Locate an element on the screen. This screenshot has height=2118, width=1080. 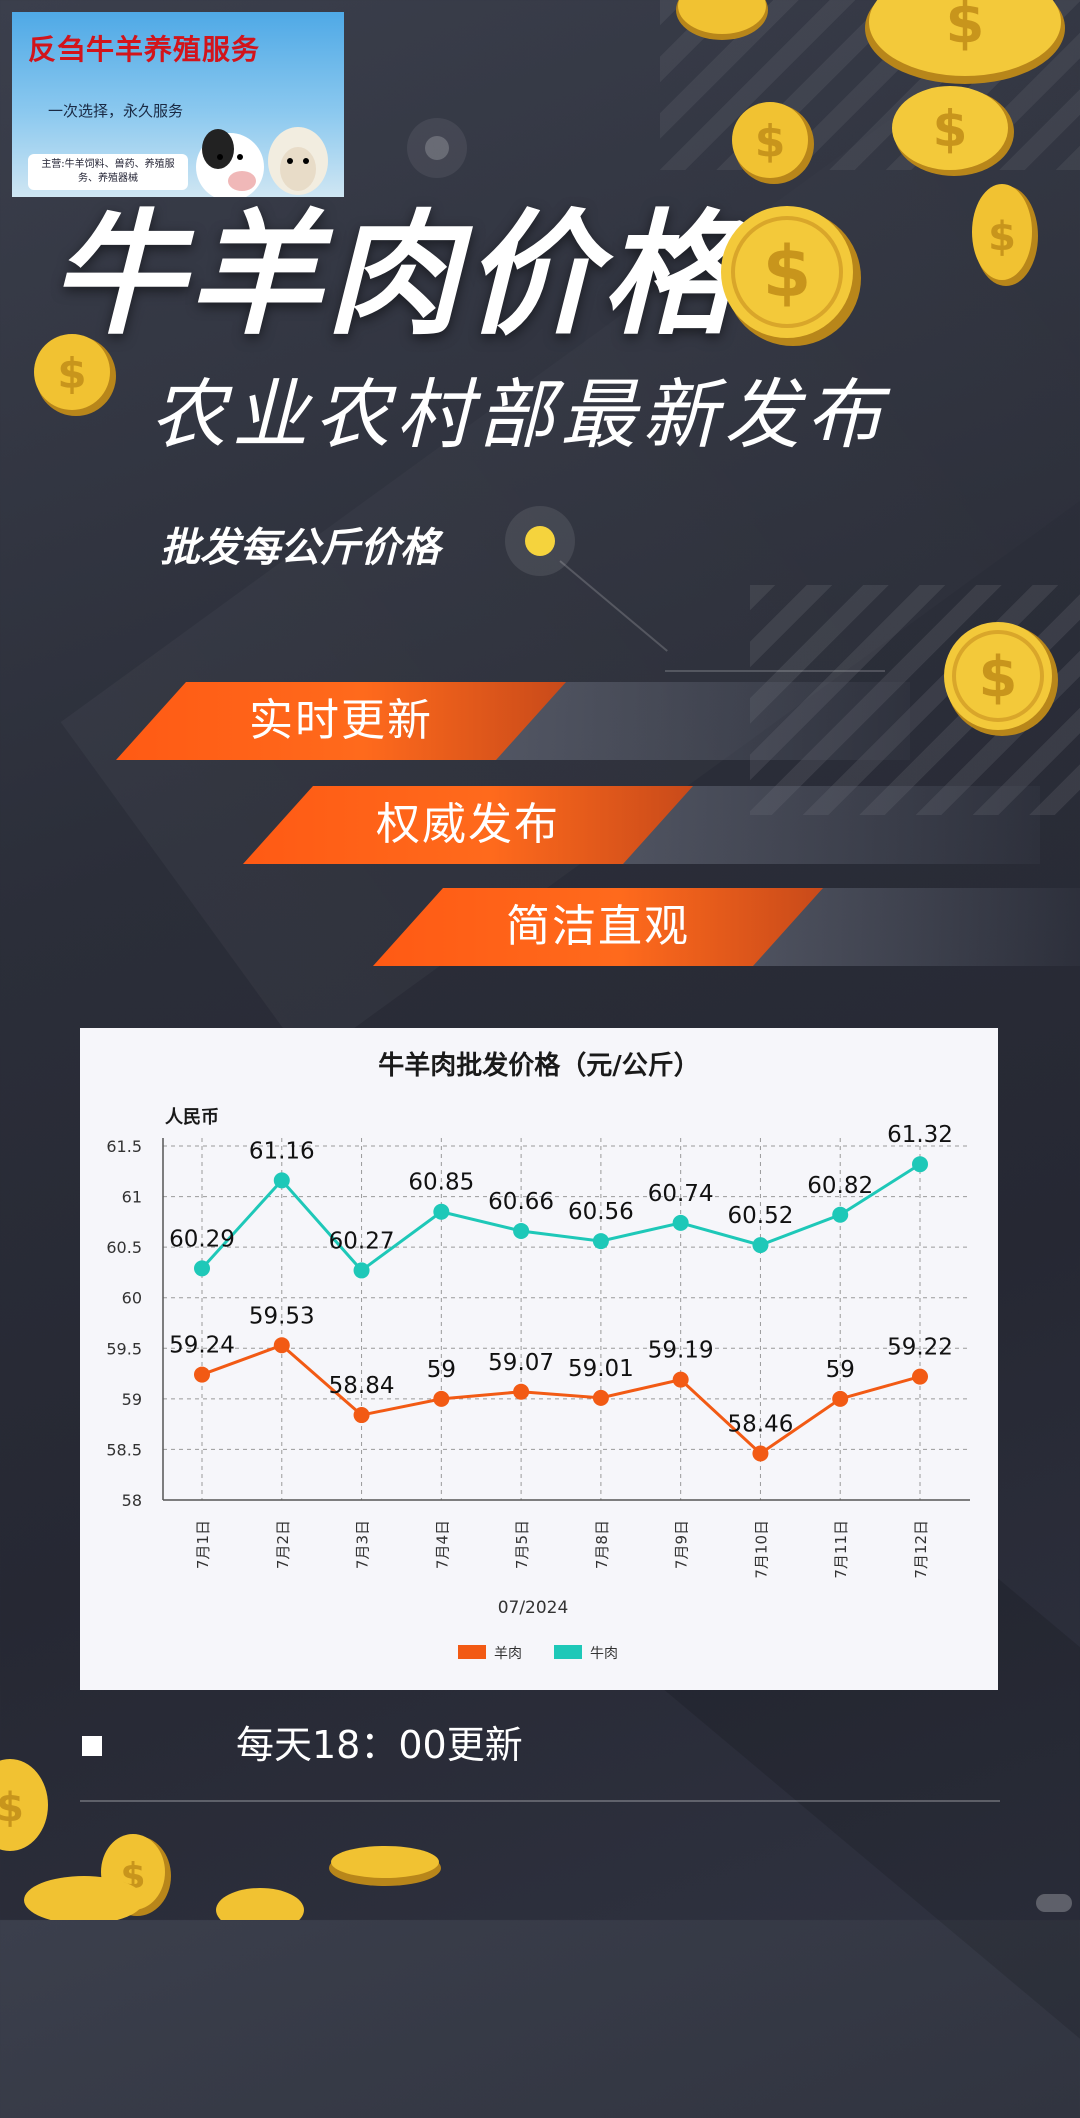
data-label: 60.85 is located at coordinates (441, 1183).